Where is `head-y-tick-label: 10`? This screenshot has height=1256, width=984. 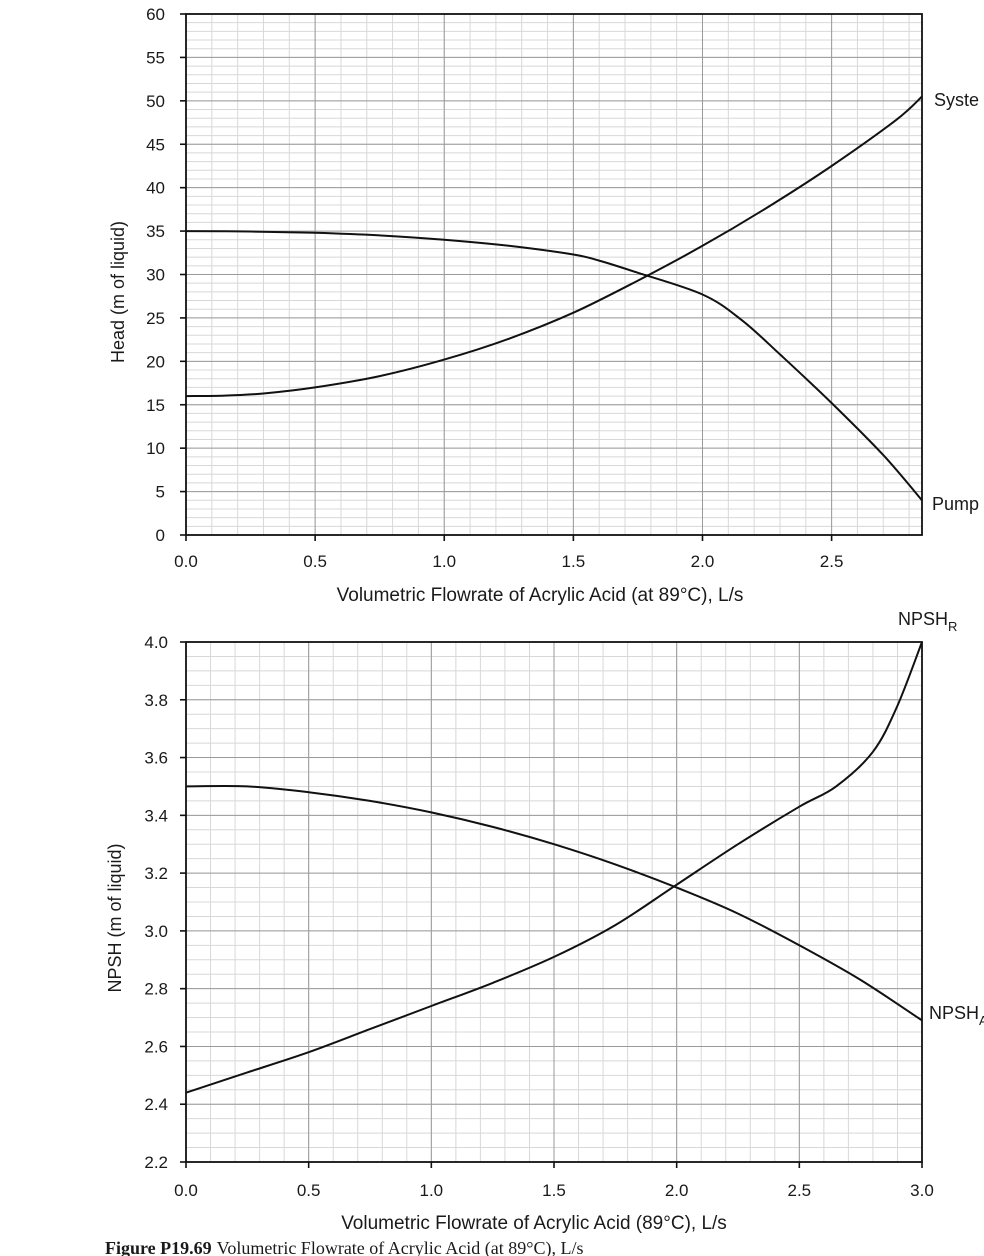
head-y-tick-label: 10 is located at coordinates (155, 448).